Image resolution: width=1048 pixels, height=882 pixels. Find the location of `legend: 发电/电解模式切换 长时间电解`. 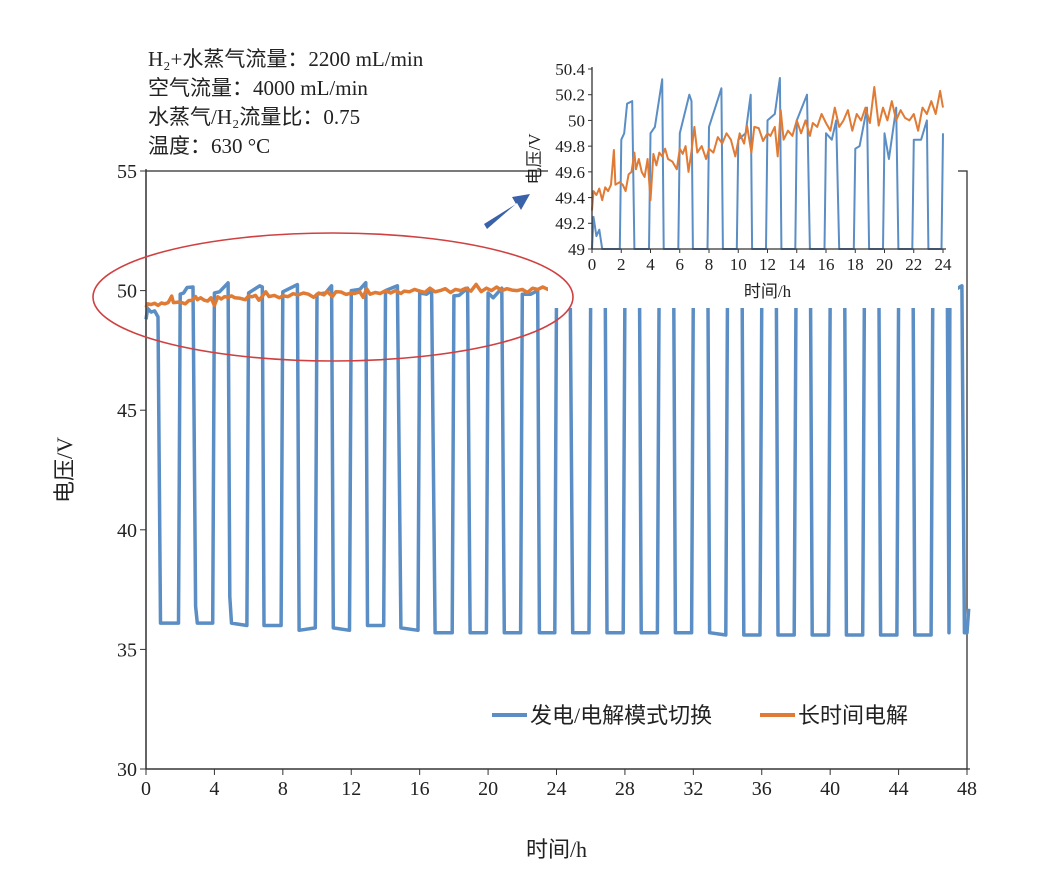

legend: 发电/电解模式切换 长时间电解 is located at coordinates (700, 715).